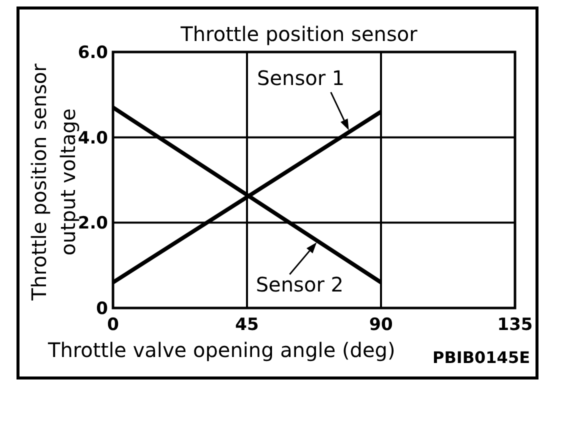 The height and width of the screenshot is (424, 576). Describe the element at coordinates (93, 53) in the screenshot. I see `y-tick-label: 6.0` at that location.